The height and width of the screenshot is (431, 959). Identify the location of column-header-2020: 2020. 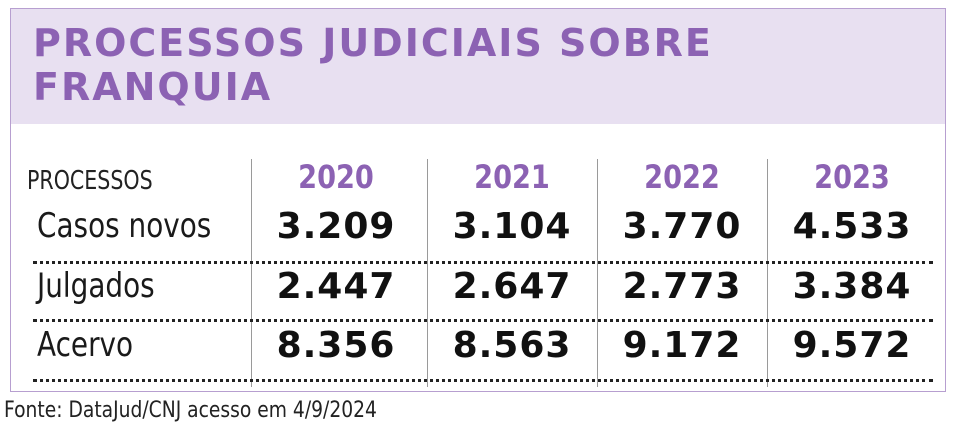
(336, 177).